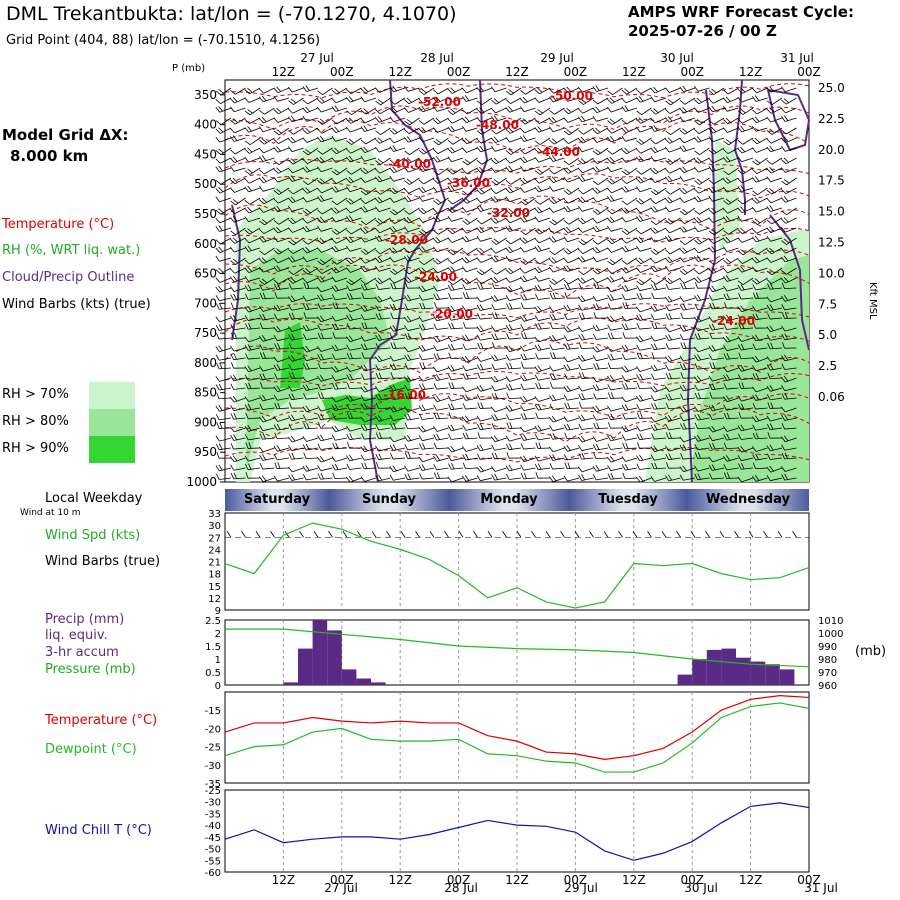 The width and height of the screenshot is (900, 900). Describe the element at coordinates (517, 455) in the screenshot. I see `isotherm-line` at that location.